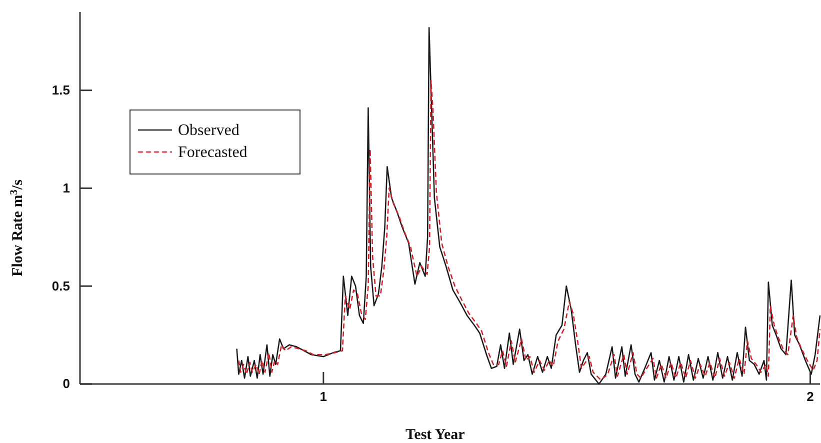 Image resolution: width=821 pixels, height=443 pixels. Describe the element at coordinates (436, 435) in the screenshot. I see `x-axis-title: Test Year` at that location.